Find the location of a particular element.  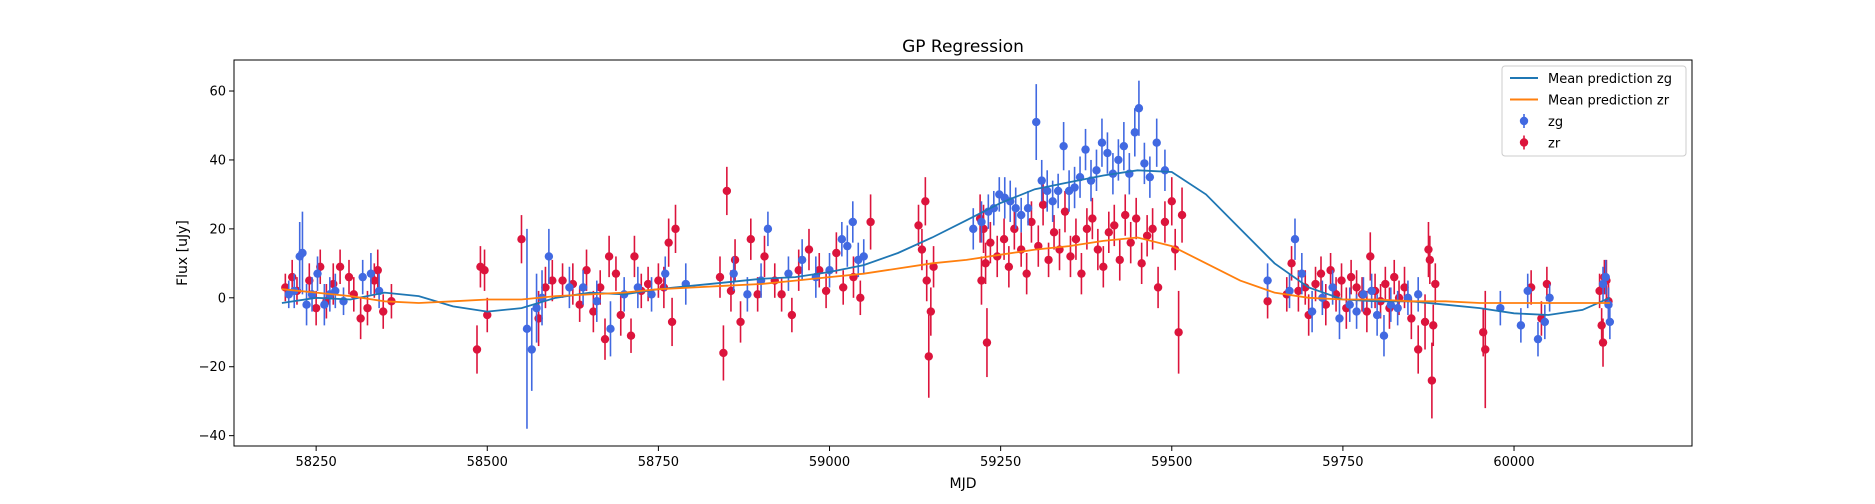

legend-label: Mean prediction zg is located at coordinates (1610, 79).